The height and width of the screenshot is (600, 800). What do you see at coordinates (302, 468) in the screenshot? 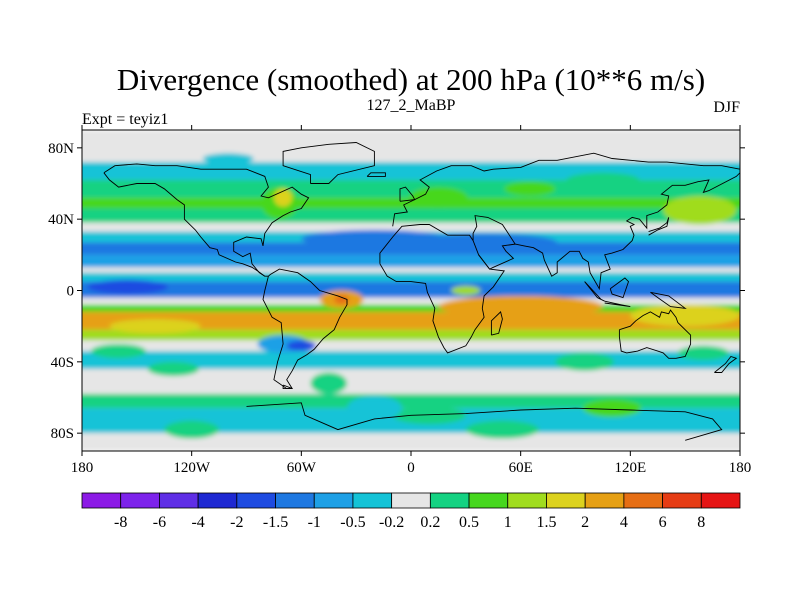
I see `x-tick-label: 60W` at bounding box center [302, 468].